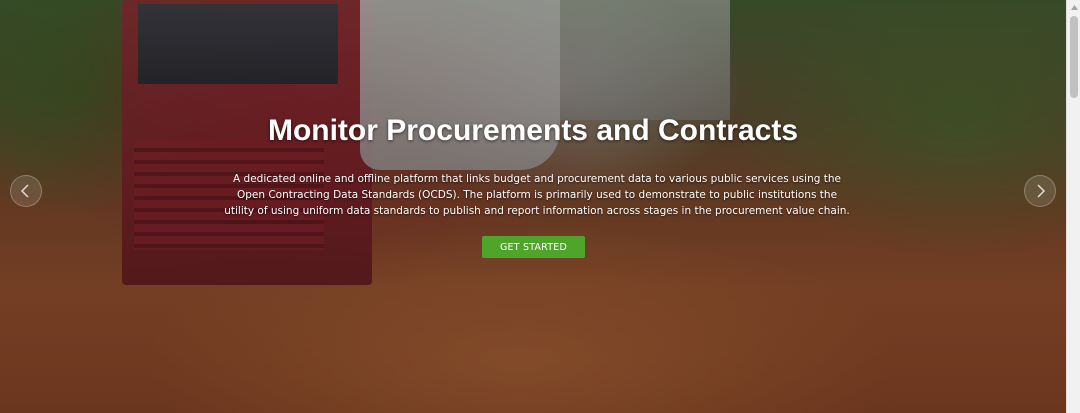  I want to click on scroll-up-button, so click(1073, 7).